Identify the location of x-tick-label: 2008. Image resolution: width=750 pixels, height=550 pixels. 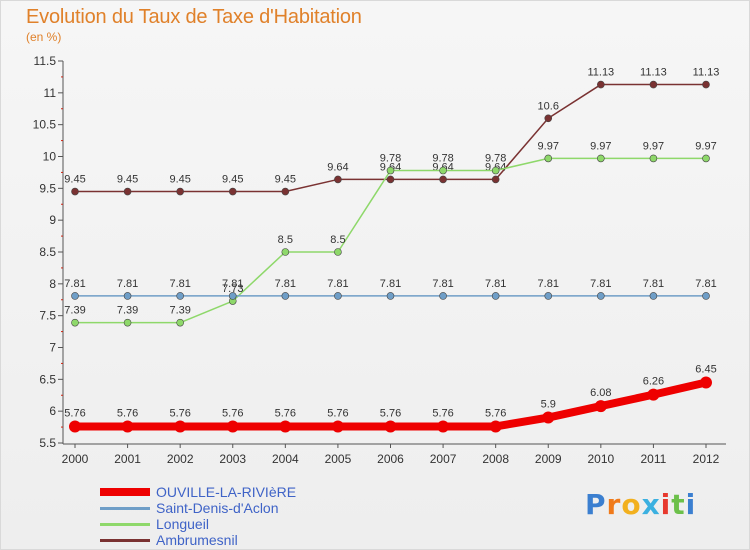
(495, 459).